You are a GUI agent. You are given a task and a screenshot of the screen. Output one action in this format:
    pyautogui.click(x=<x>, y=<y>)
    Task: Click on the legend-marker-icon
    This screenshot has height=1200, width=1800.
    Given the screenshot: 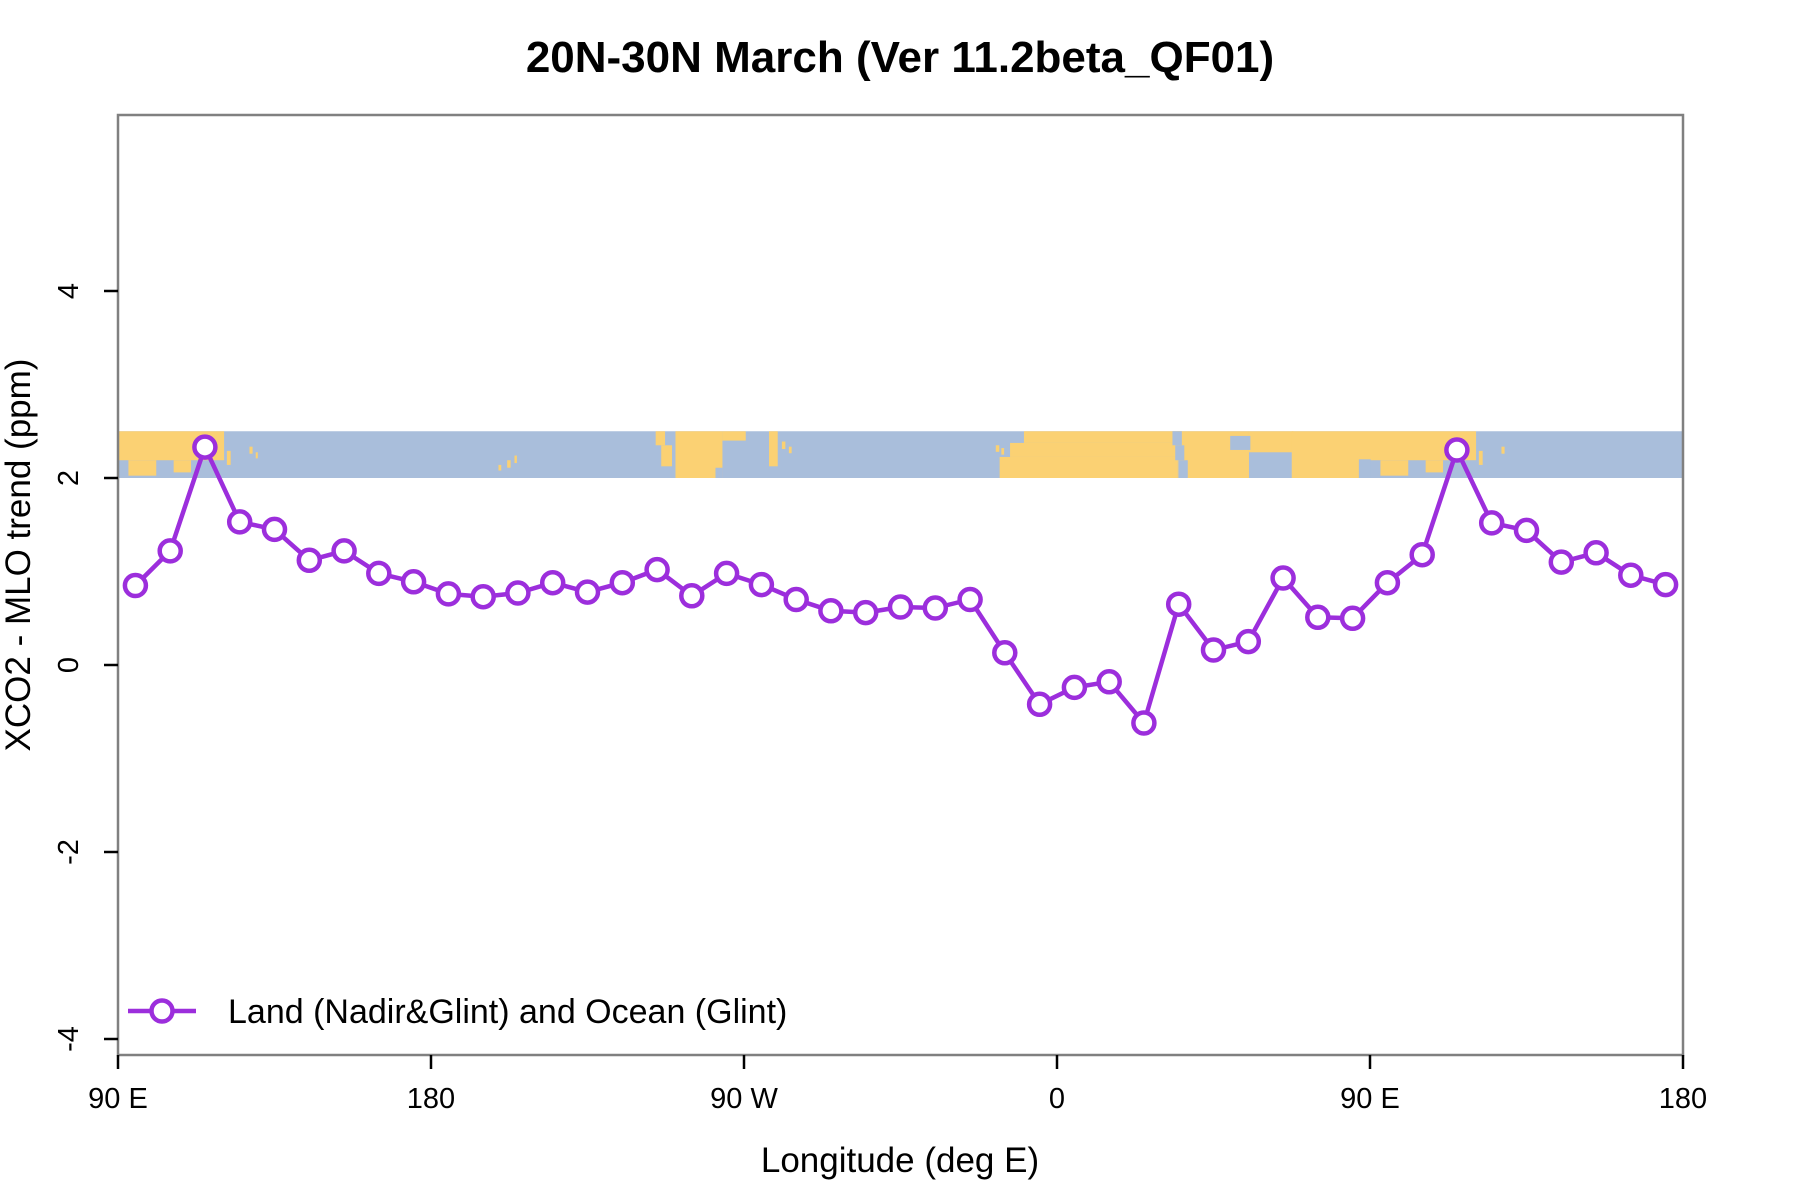 What is the action you would take?
    pyautogui.click(x=162, y=1011)
    